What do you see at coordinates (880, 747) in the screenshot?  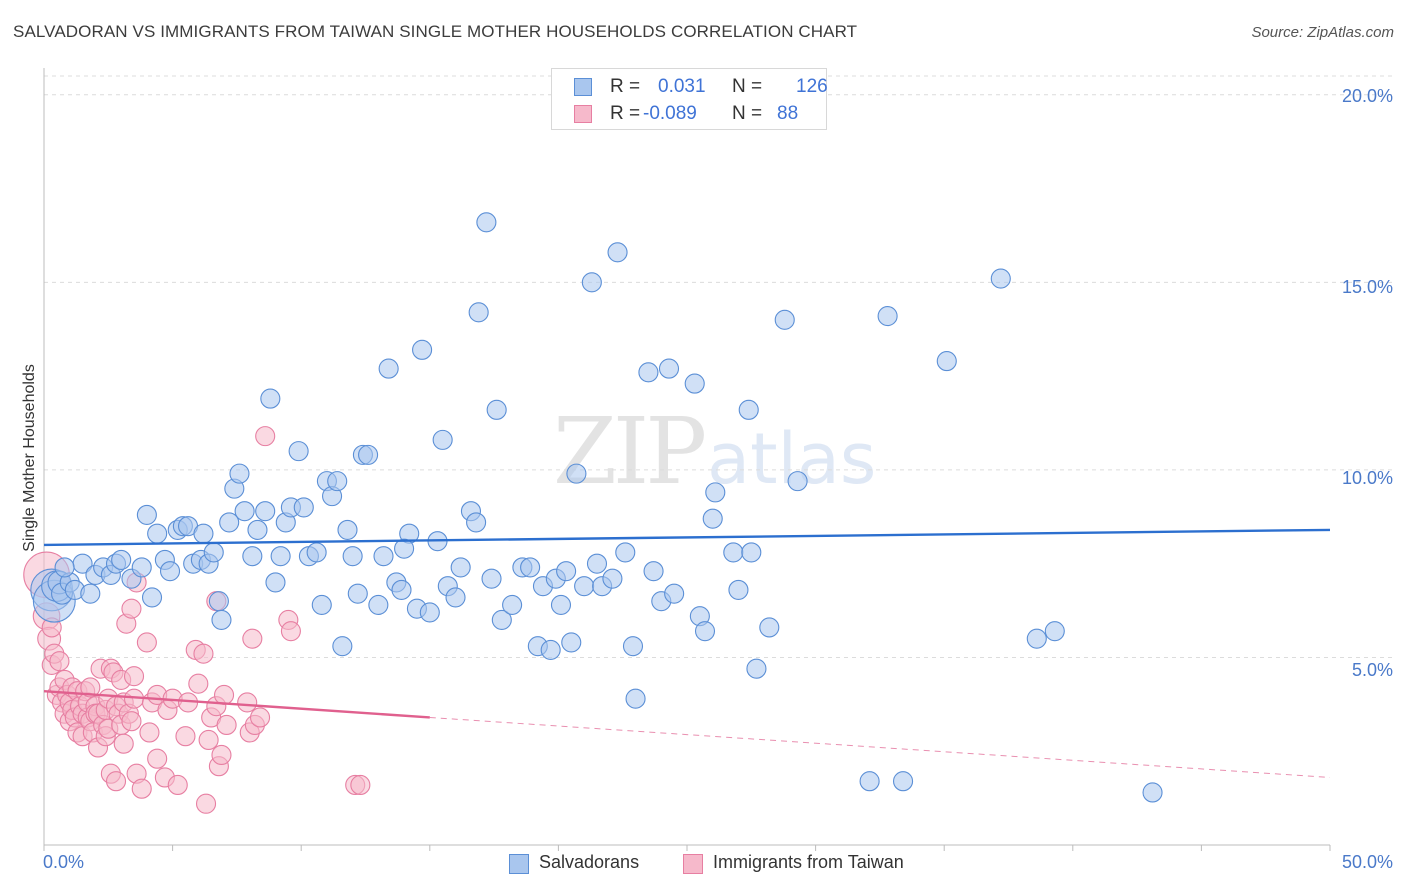 I see `taiwan-trend-extension` at bounding box center [880, 747].